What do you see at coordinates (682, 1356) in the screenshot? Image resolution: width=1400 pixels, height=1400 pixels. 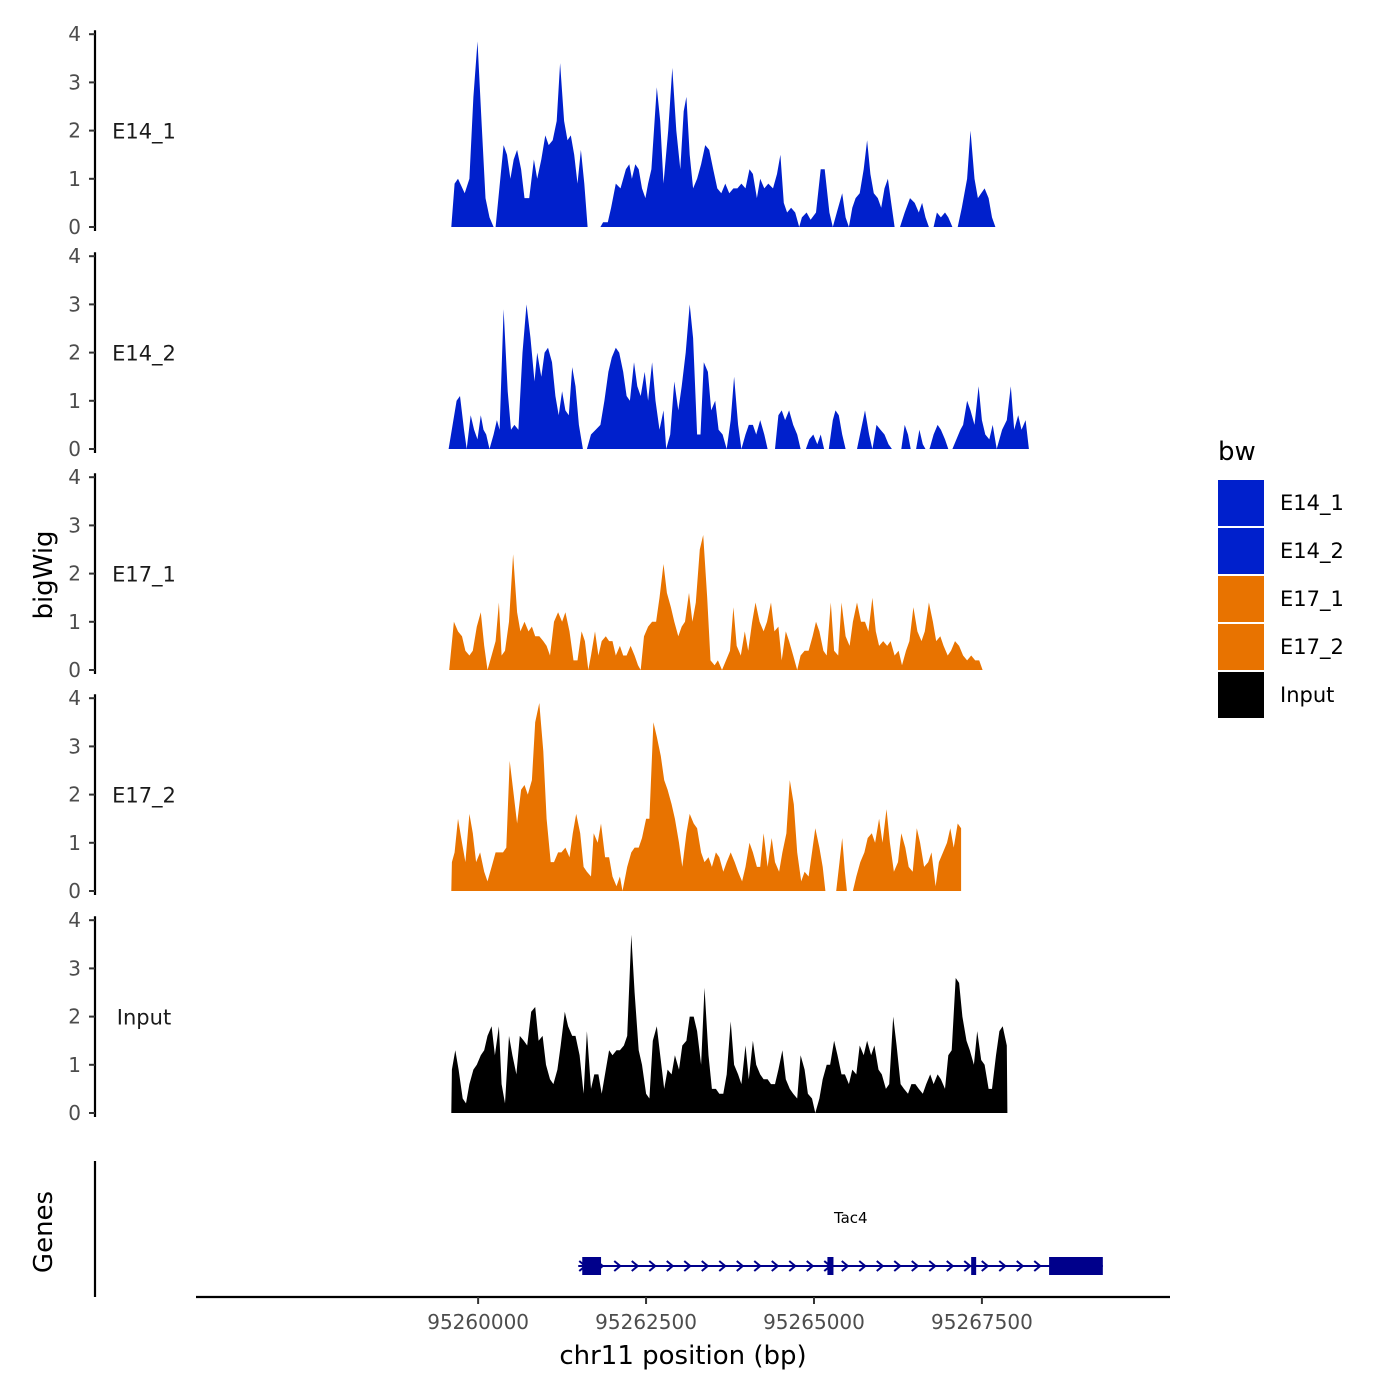 I see `x-axis-title: chr11 position (bp)` at bounding box center [682, 1356].